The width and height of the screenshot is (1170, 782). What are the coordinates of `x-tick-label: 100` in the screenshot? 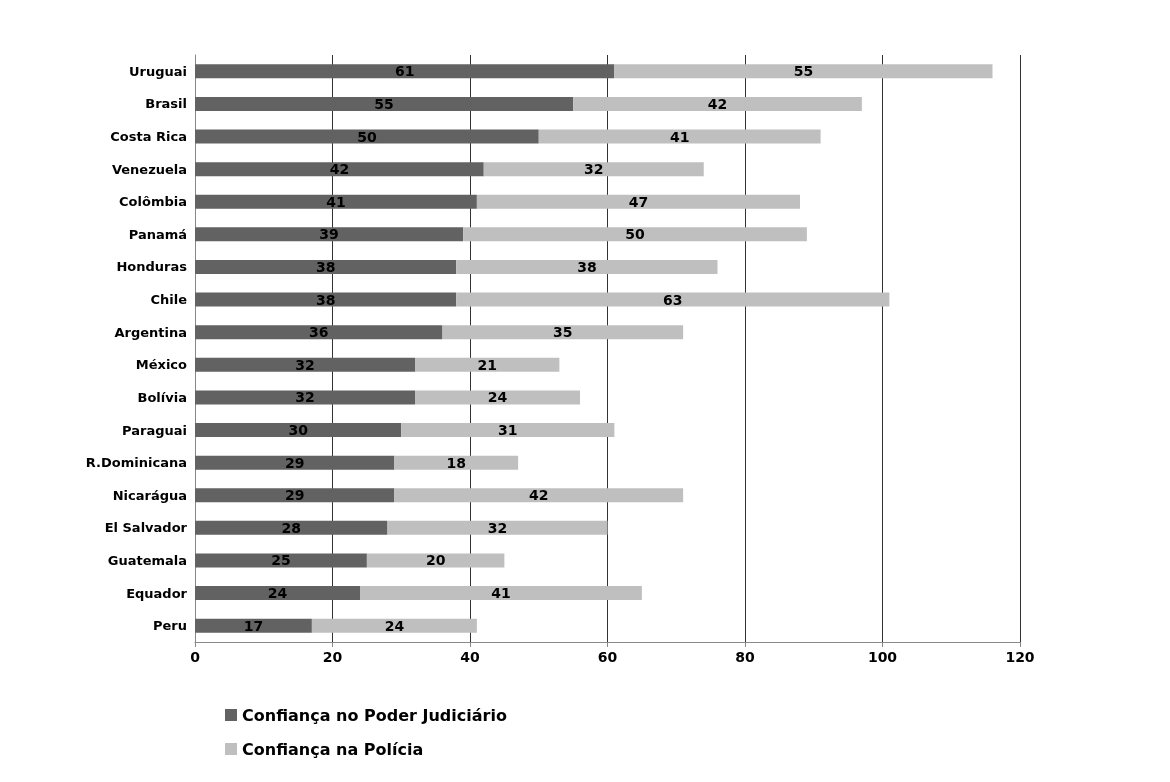 It's located at (882, 657).